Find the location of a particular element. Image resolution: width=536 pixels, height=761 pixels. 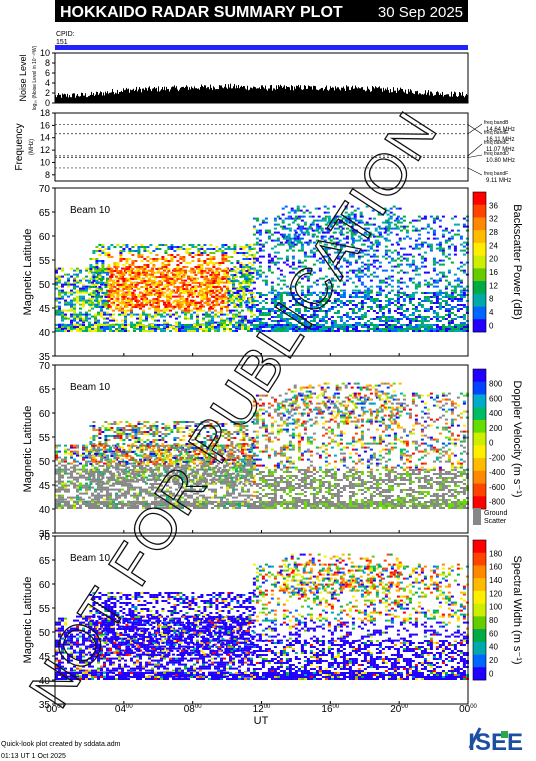

frequency-ylabel: Frequency is located at coordinates (19, 146).